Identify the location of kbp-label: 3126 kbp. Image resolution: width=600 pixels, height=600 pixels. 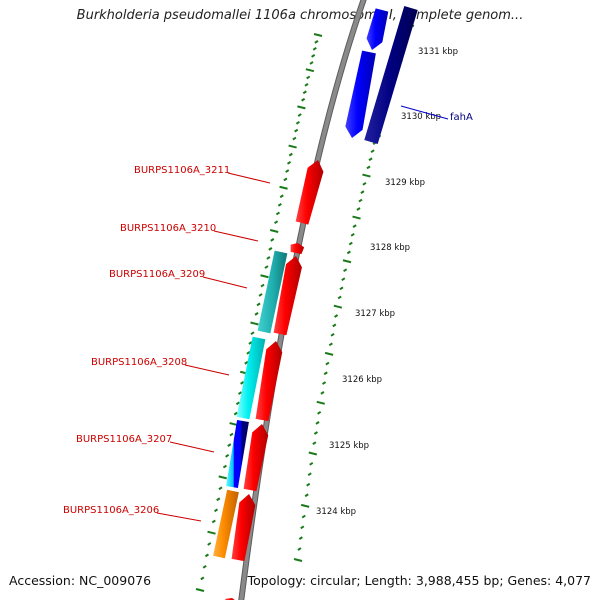
(362, 380).